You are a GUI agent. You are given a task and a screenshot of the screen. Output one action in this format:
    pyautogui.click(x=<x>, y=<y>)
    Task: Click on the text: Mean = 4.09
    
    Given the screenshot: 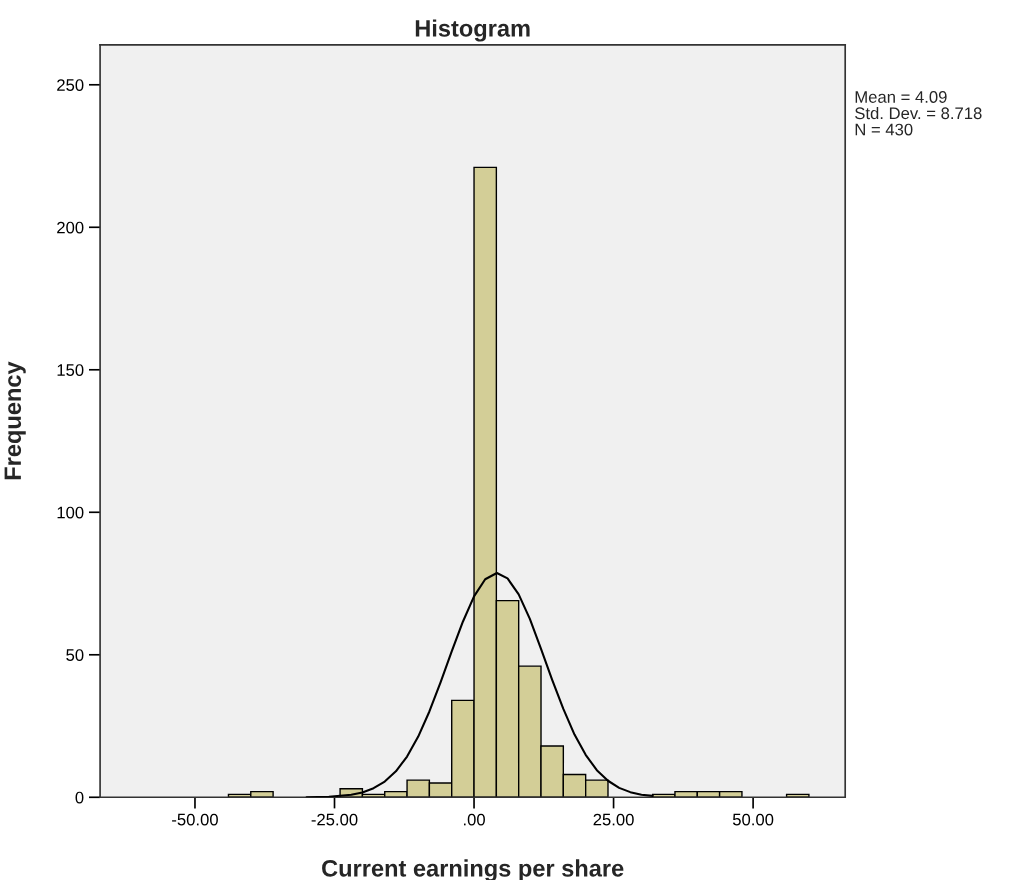 What is the action you would take?
    pyautogui.click(x=901, y=97)
    